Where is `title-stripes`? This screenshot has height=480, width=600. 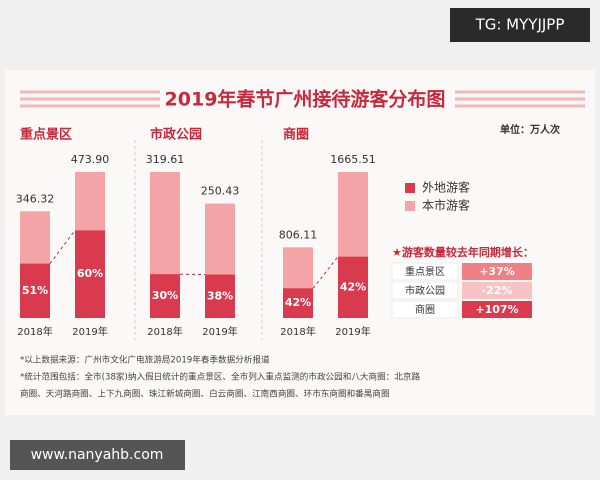 title-stripes is located at coordinates (302, 99).